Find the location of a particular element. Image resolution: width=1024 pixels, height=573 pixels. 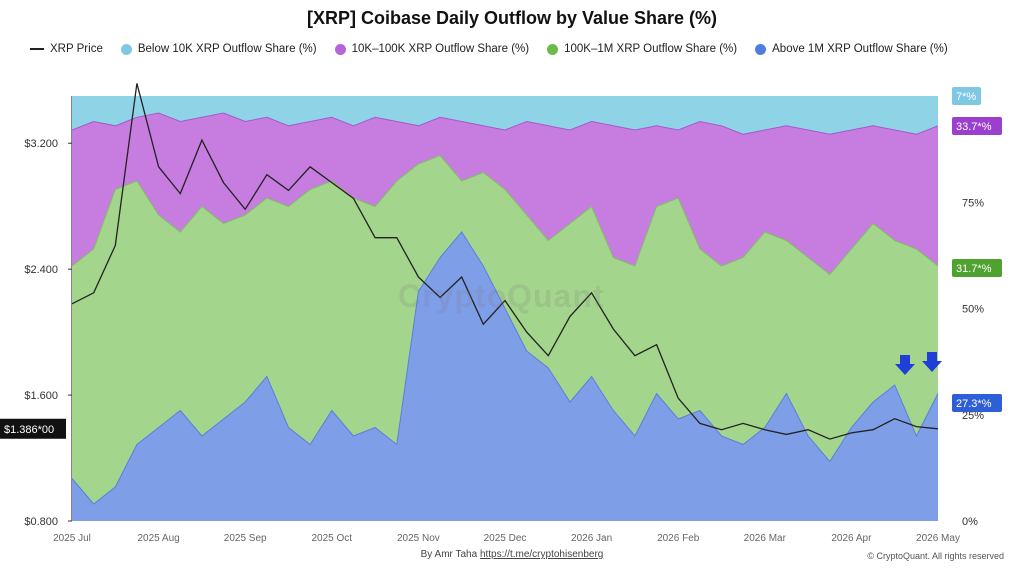

credit-link: https://t.me/cryptohisenberg is located at coordinates (541, 554).